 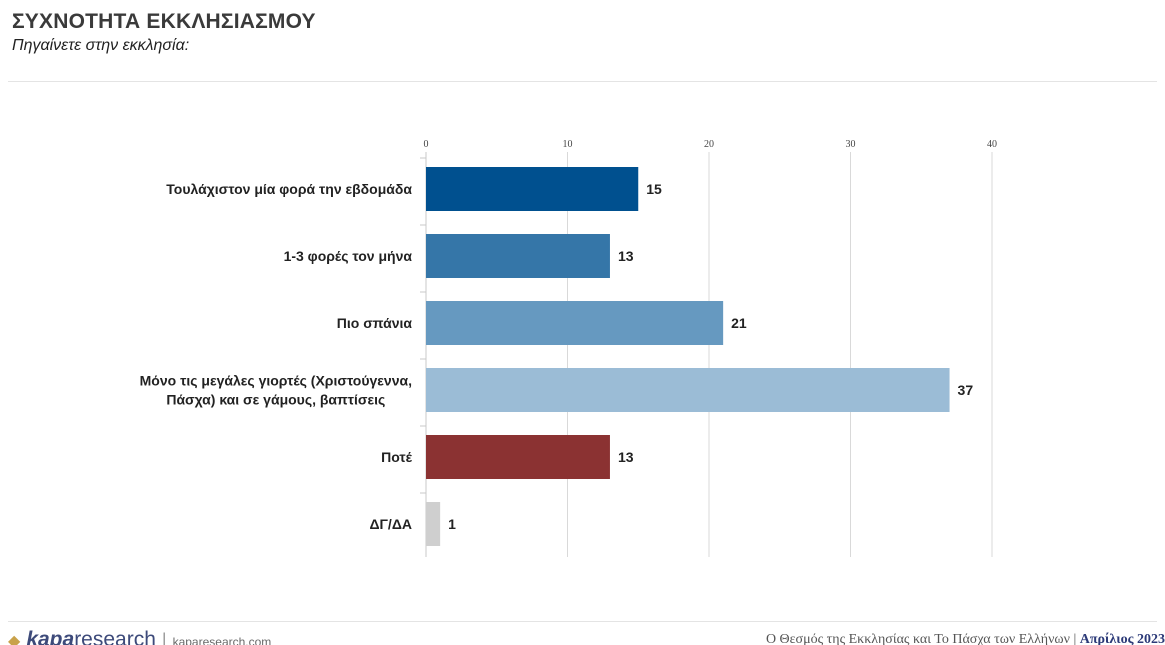 What do you see at coordinates (426, 144) in the screenshot?
I see `x-tick-label: 0` at bounding box center [426, 144].